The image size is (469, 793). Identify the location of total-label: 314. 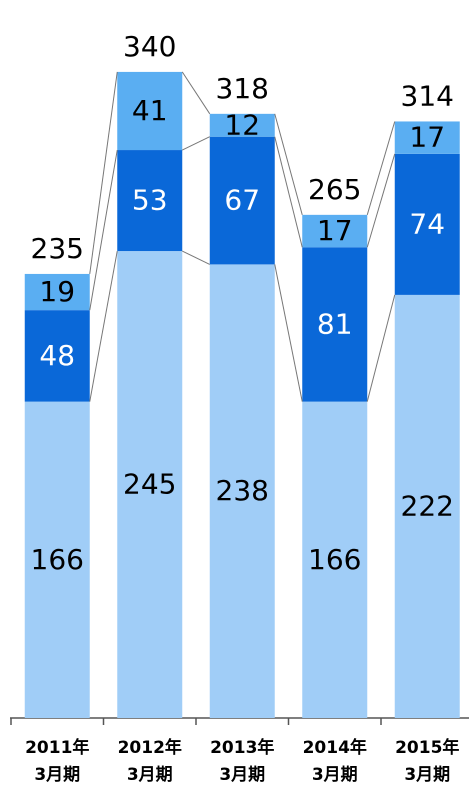
(427, 95).